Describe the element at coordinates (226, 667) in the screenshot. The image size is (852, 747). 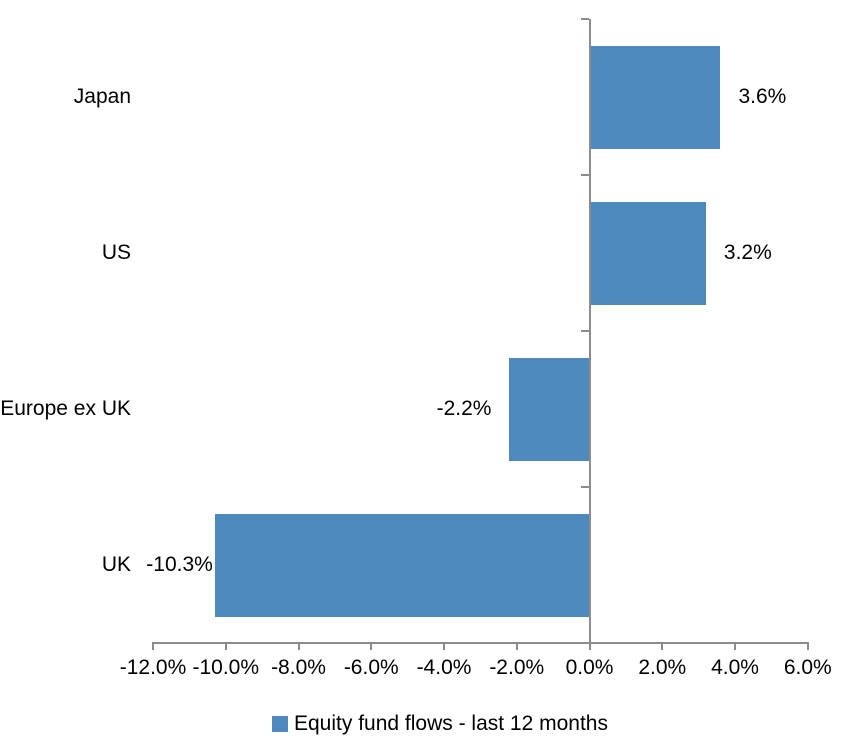
I see `x-tick-label--10-0-: -10.0%` at that location.